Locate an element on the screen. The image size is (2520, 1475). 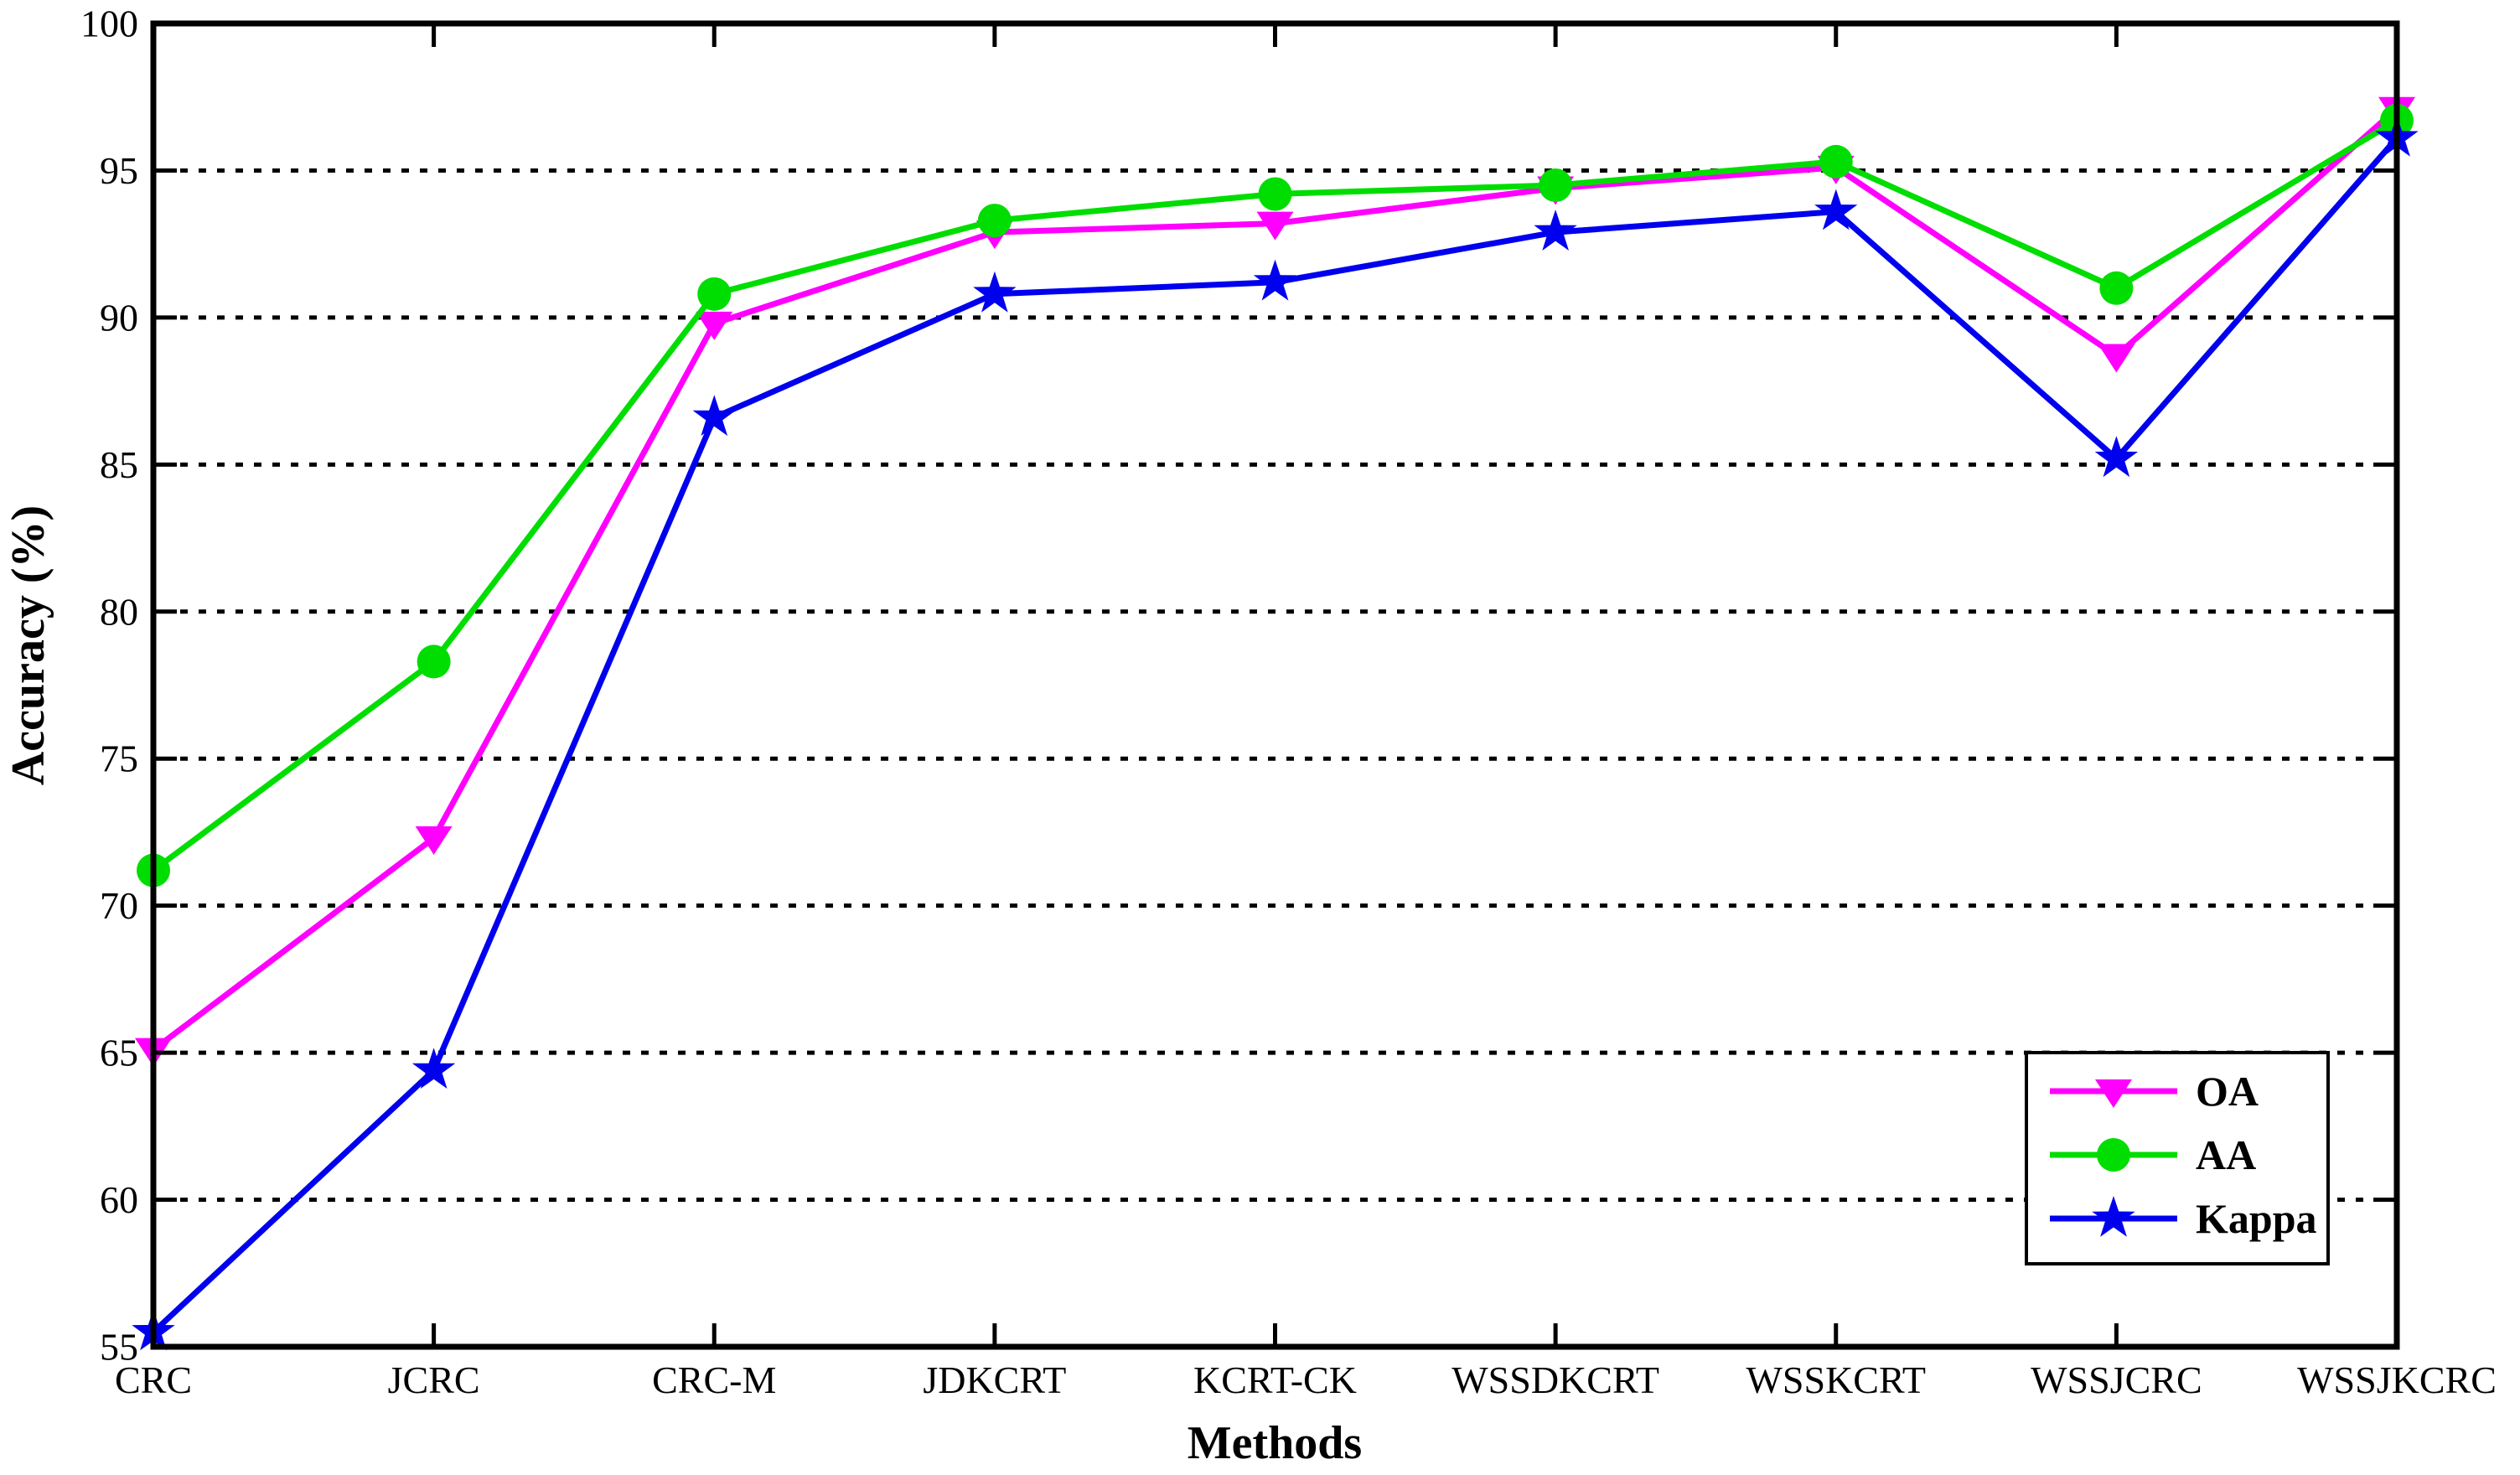
marker-Kappa-CRC-M is located at coordinates (714, 415).